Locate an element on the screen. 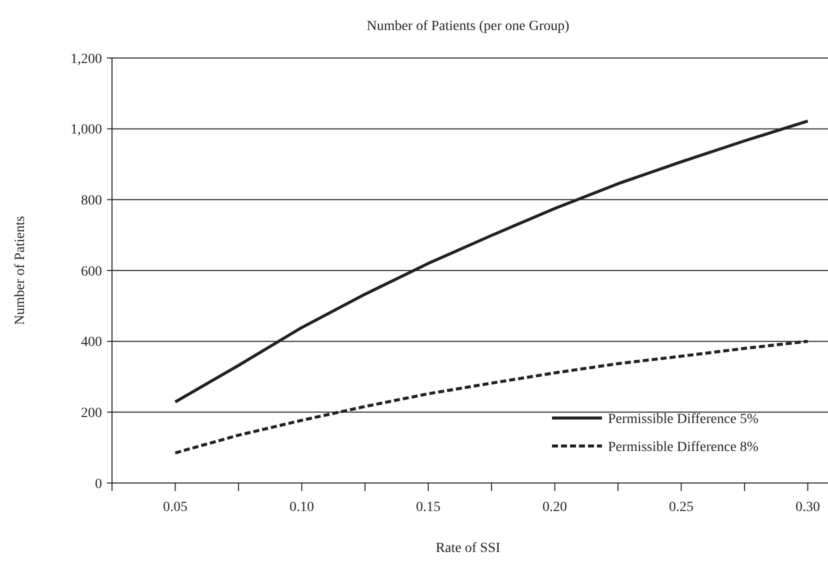 Image resolution: width=828 pixels, height=568 pixels. text: 0.05 is located at coordinates (175, 507).